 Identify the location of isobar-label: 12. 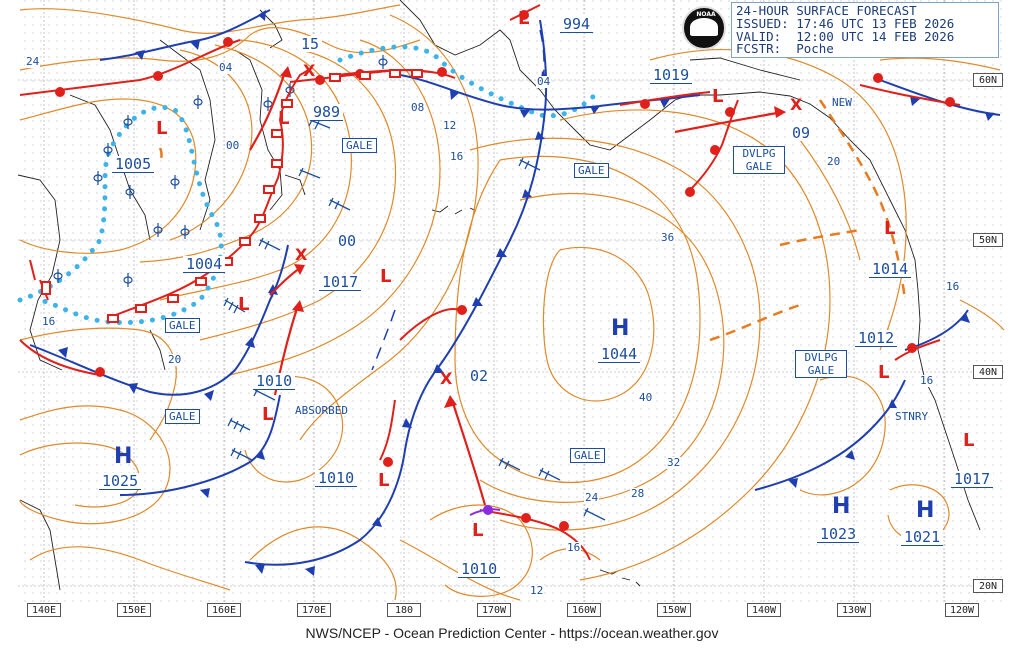
(537, 590).